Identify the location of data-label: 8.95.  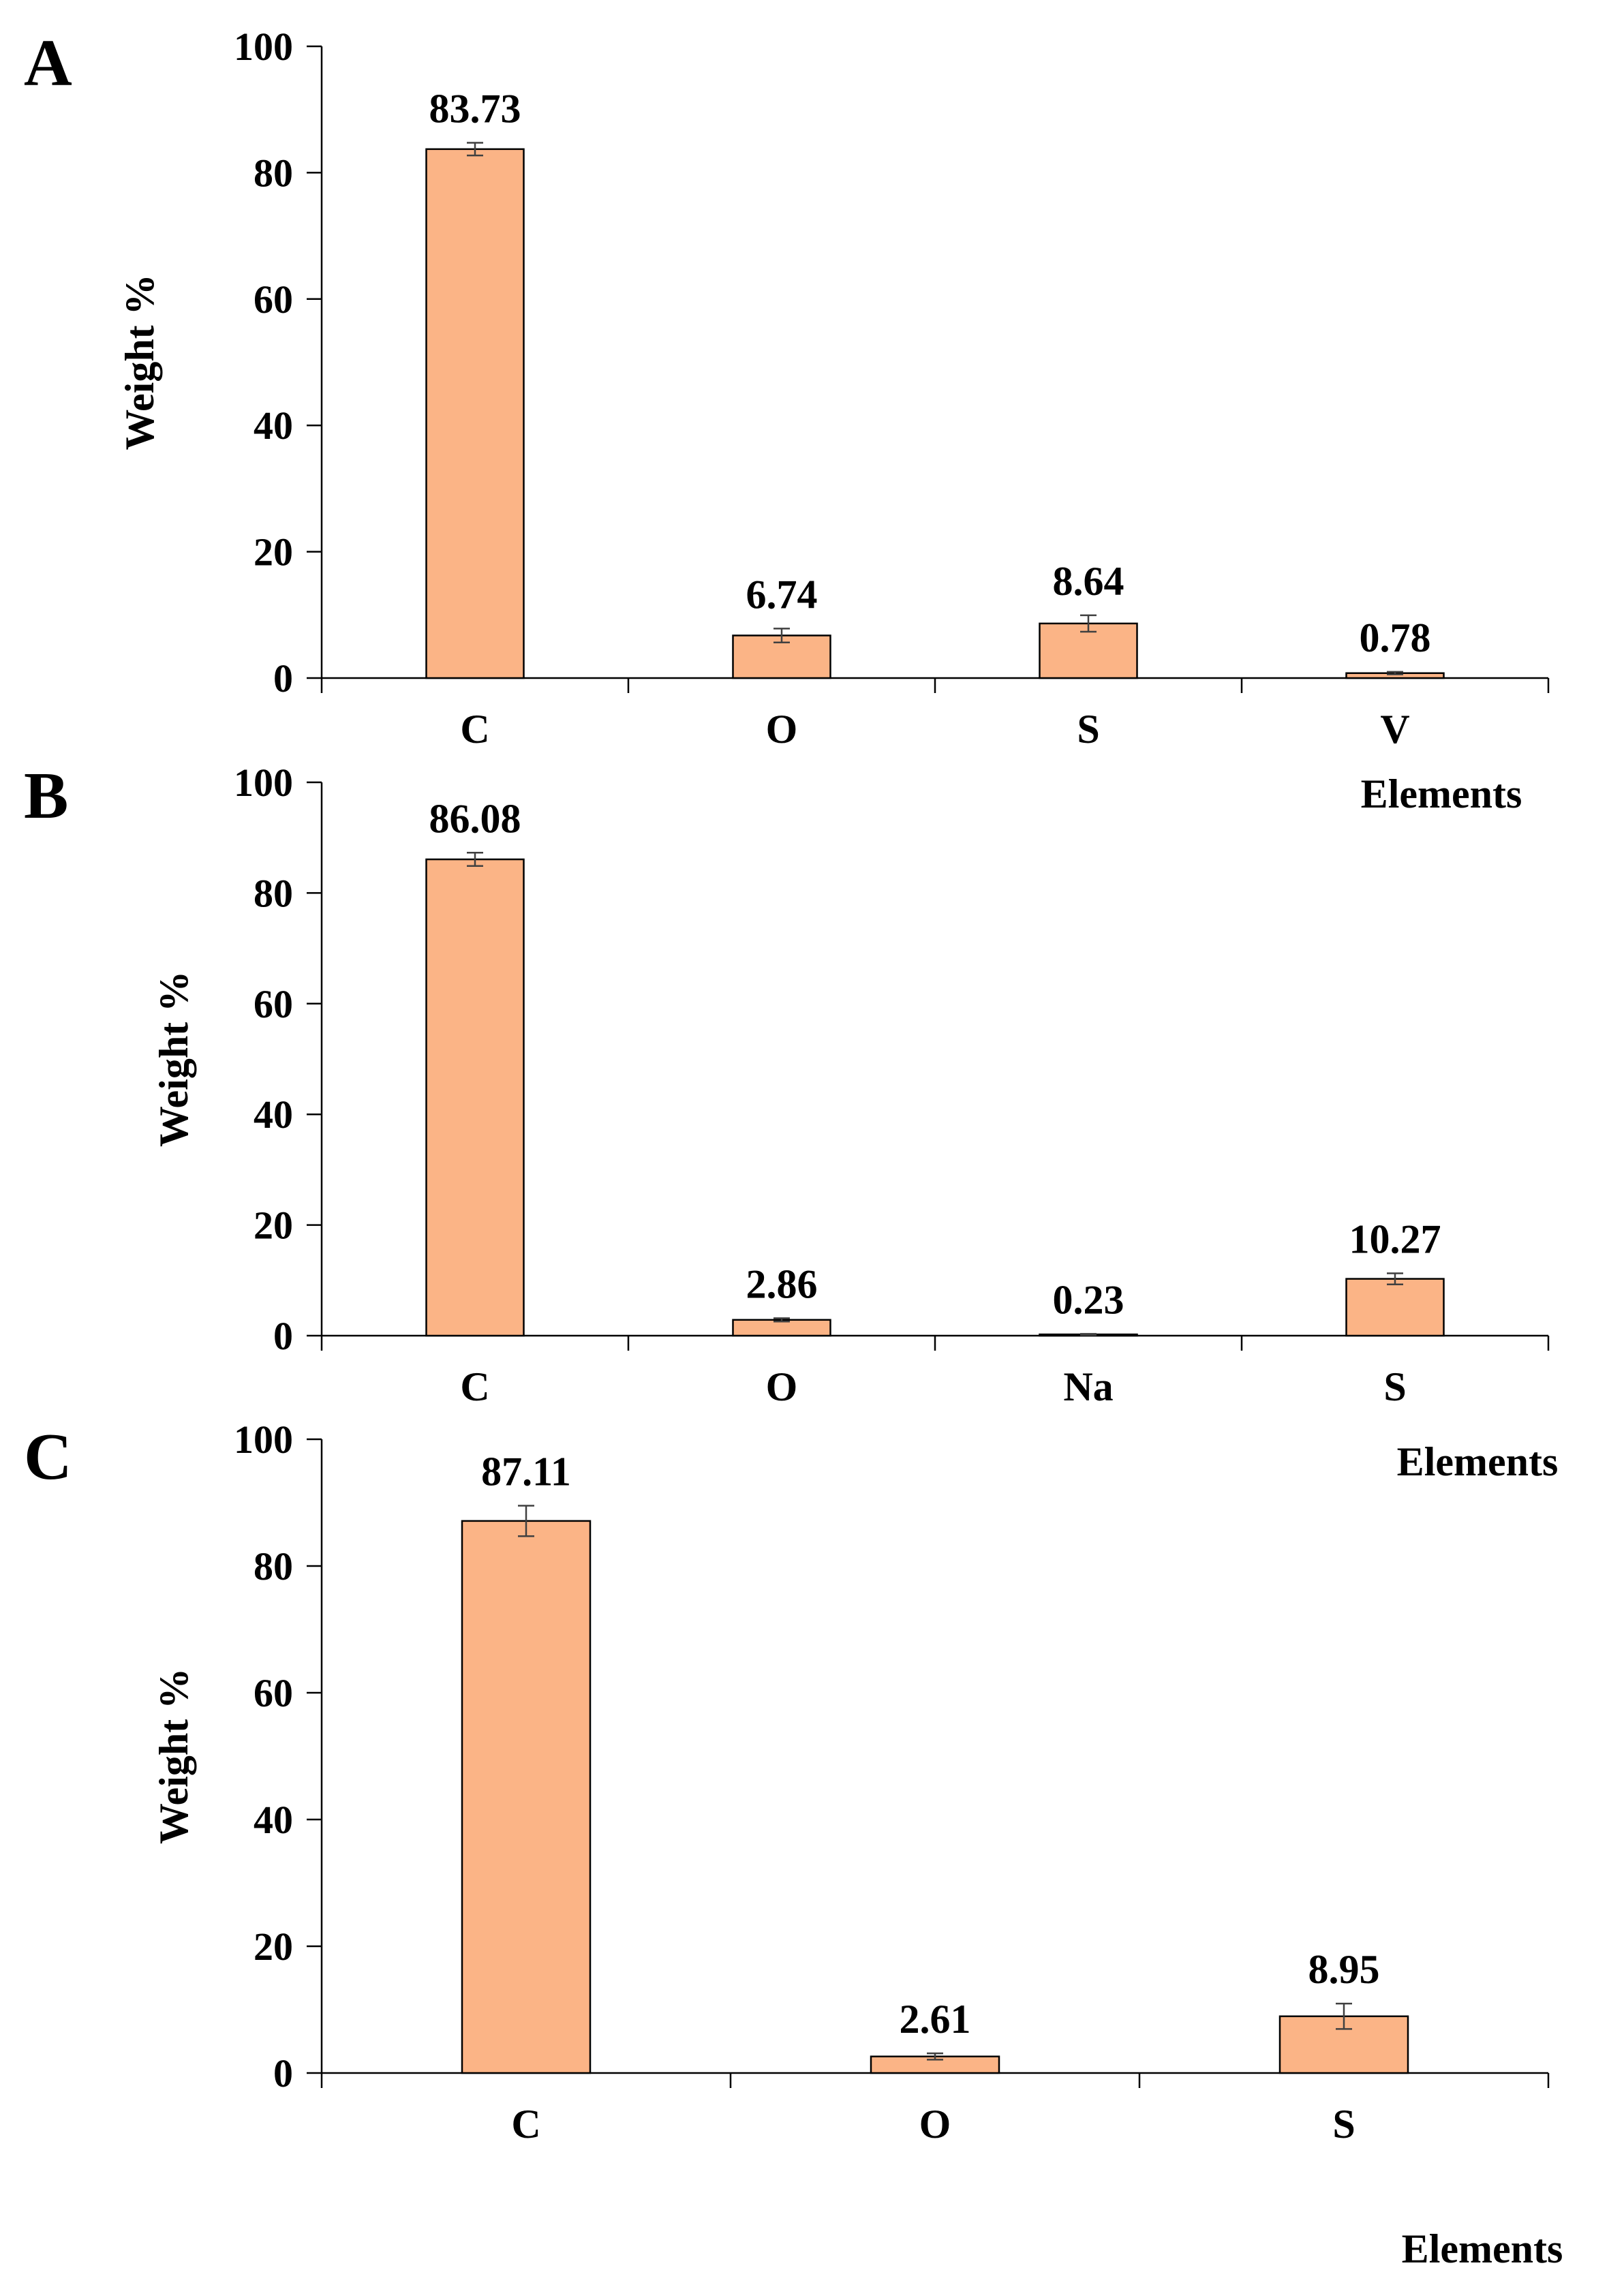
(1344, 1970).